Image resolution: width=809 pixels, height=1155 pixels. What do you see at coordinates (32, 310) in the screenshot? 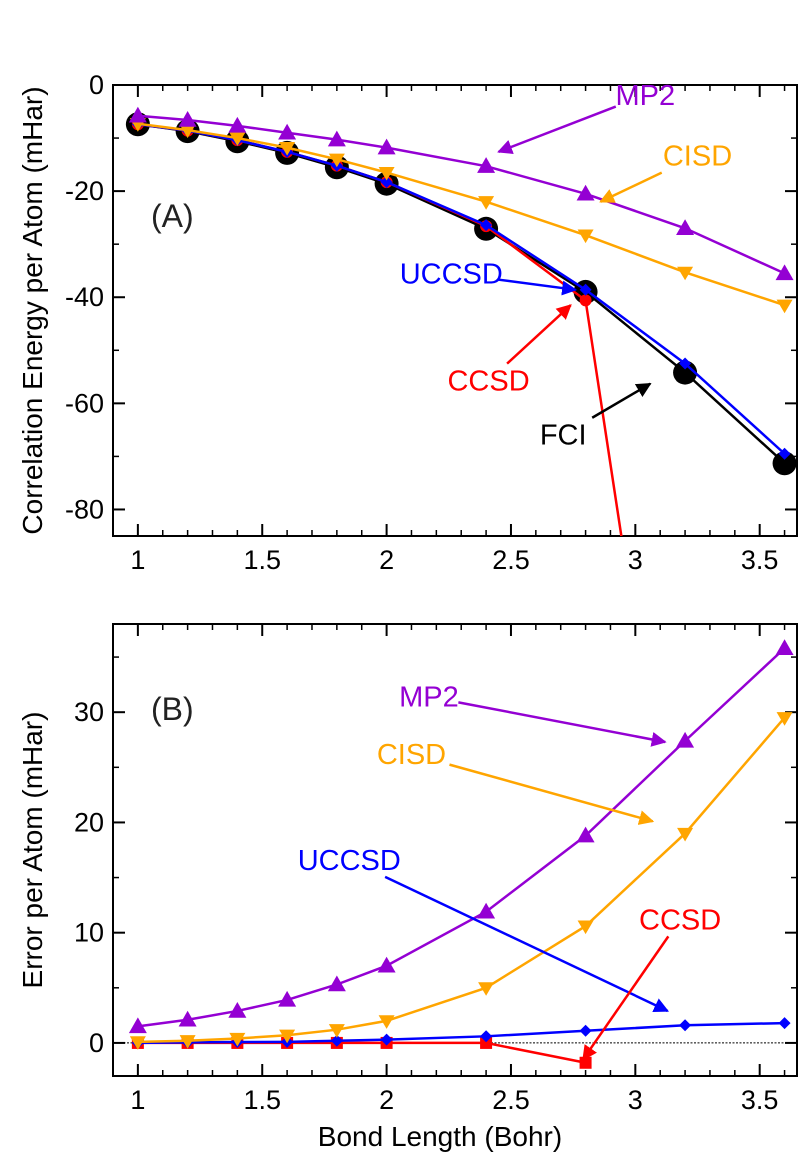
I see `y-axis-label: Correlation Energy per Atom (mHar)` at bounding box center [32, 310].